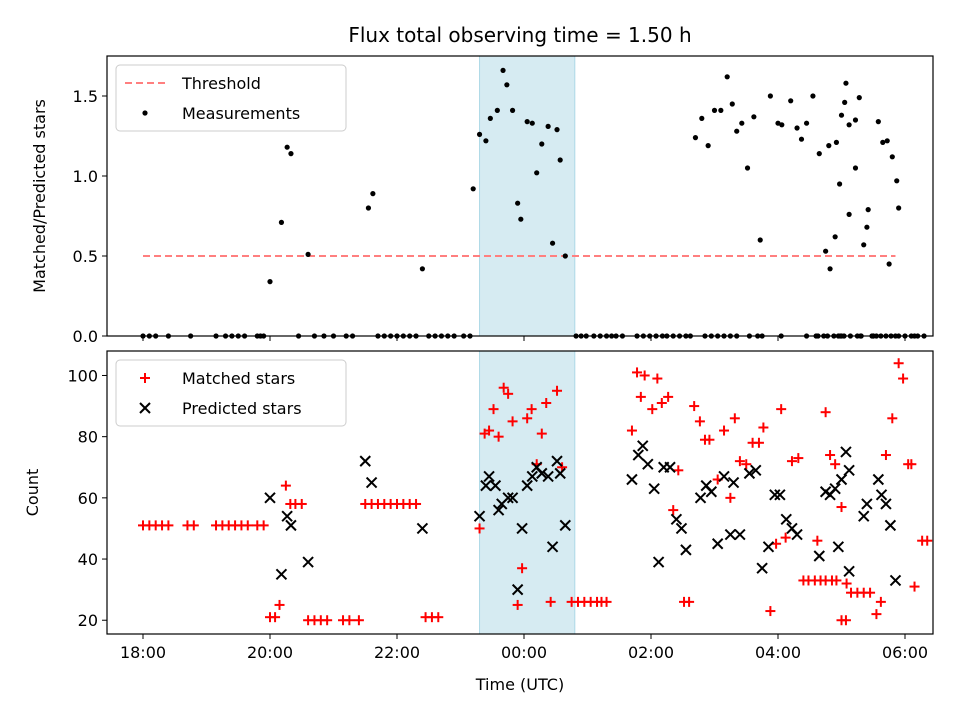  I want to click on x-tick-label: 20:00, so click(270, 652).